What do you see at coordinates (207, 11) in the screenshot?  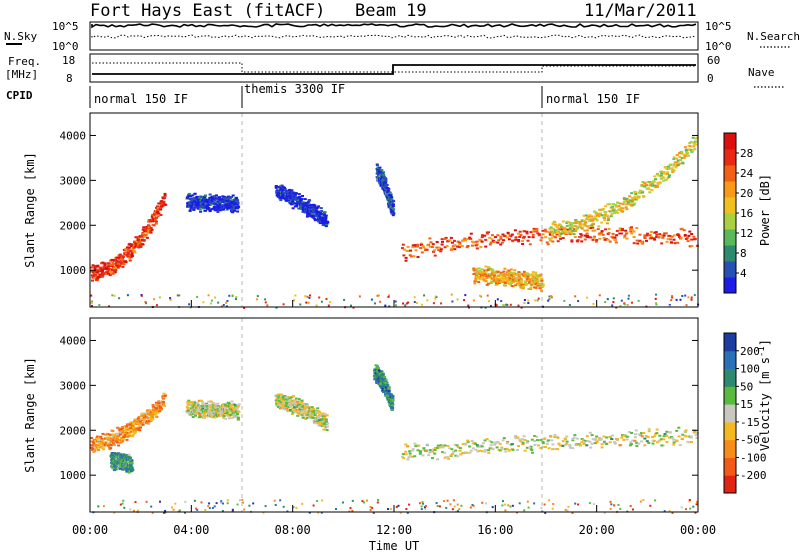 I see `station-title: Fort Hays East (fitACF)` at bounding box center [207, 11].